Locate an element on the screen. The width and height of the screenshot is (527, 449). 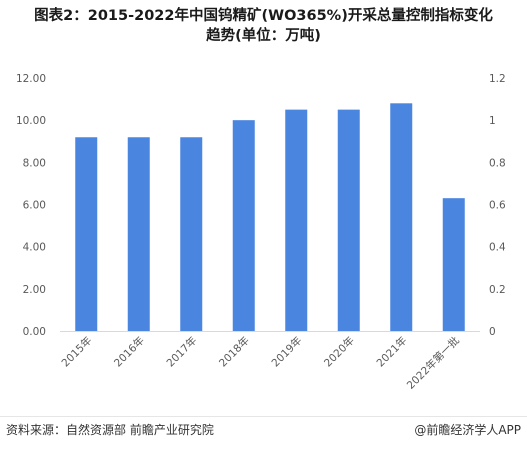
x-tick-label: 2018年 is located at coordinates (234, 352).